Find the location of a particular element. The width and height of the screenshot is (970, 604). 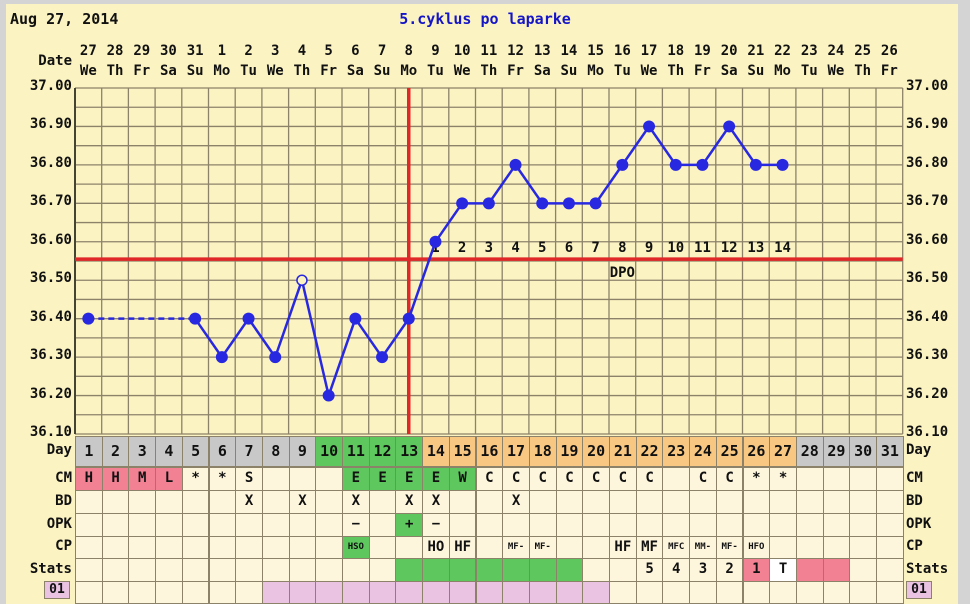

stats-cell: 5 is located at coordinates (649, 570).